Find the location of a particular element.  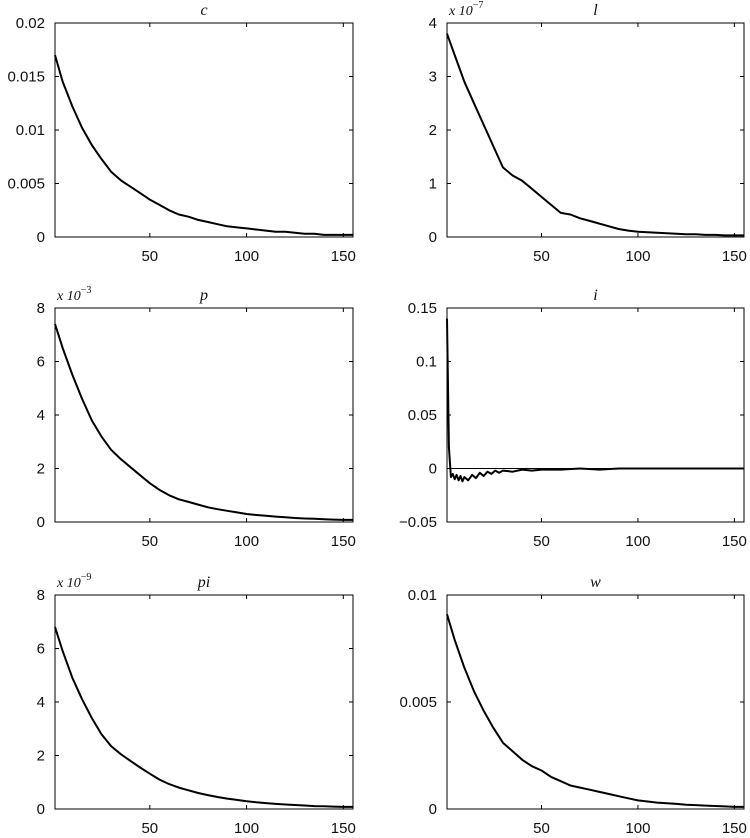

panel-i: i −0.05 0 0.05 0.1 0.15 50 100 150 is located at coordinates (573, 418).